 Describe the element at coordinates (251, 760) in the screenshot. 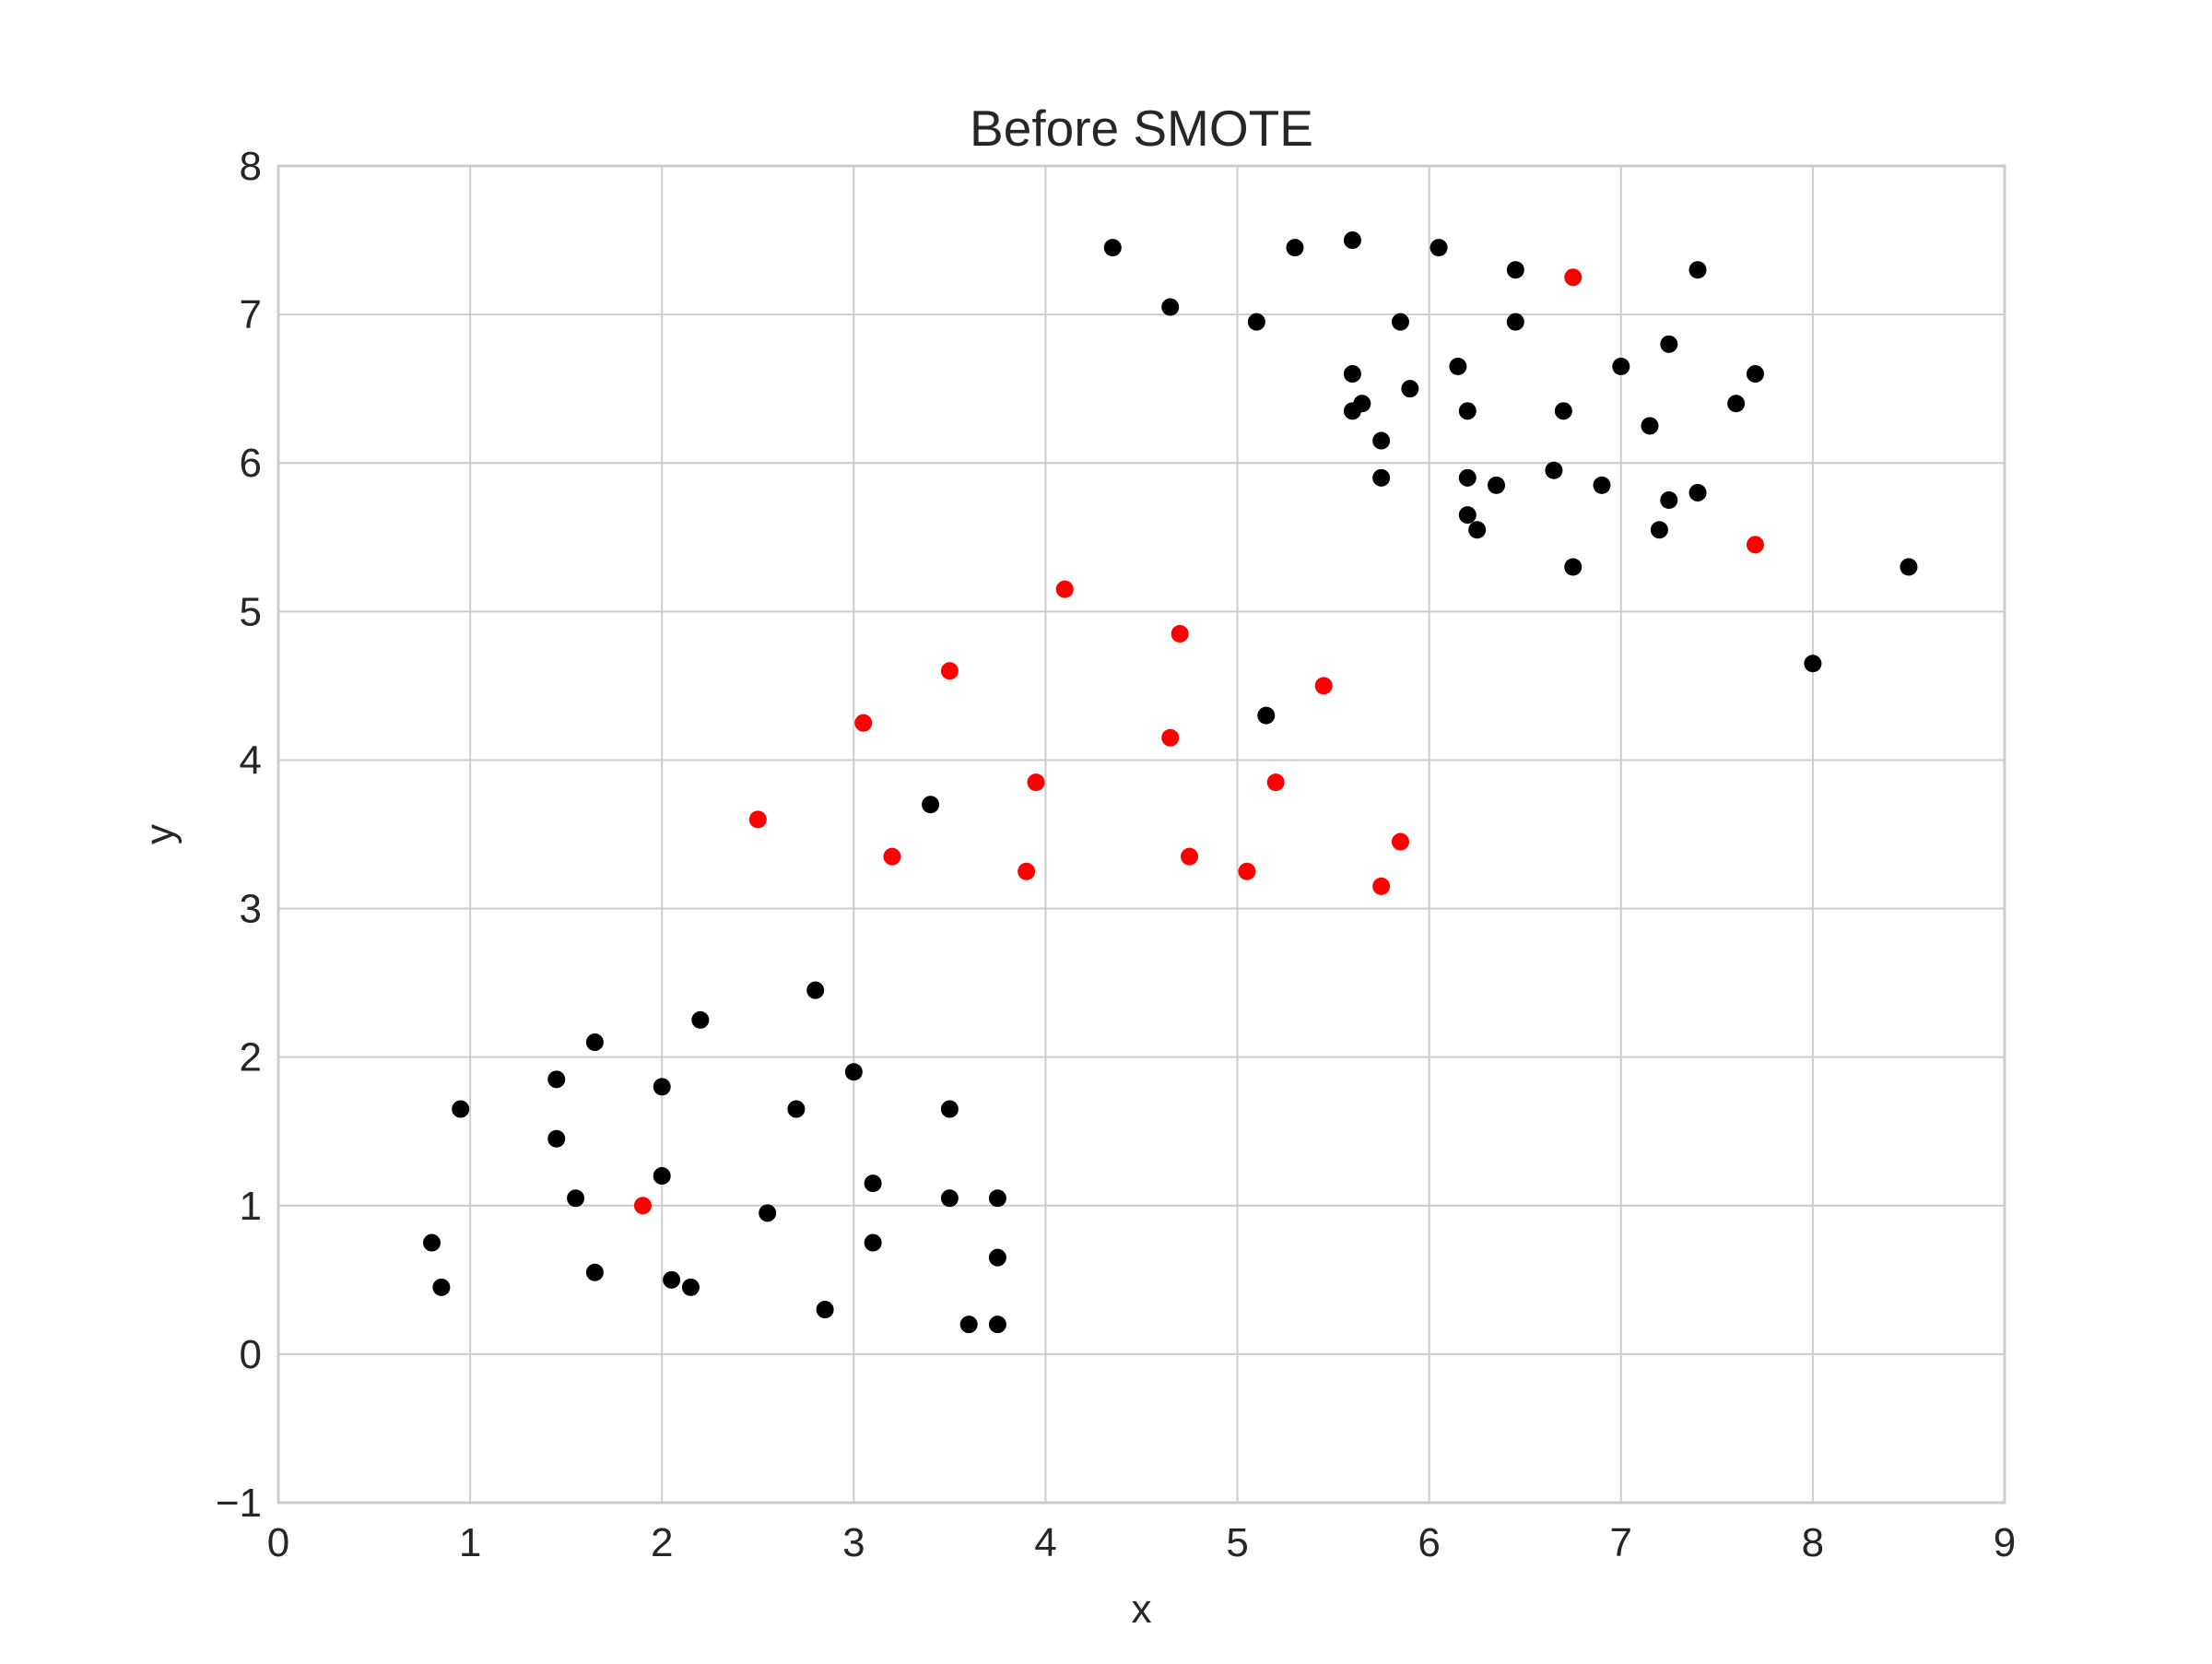

I see `y-tick-label: 4` at that location.